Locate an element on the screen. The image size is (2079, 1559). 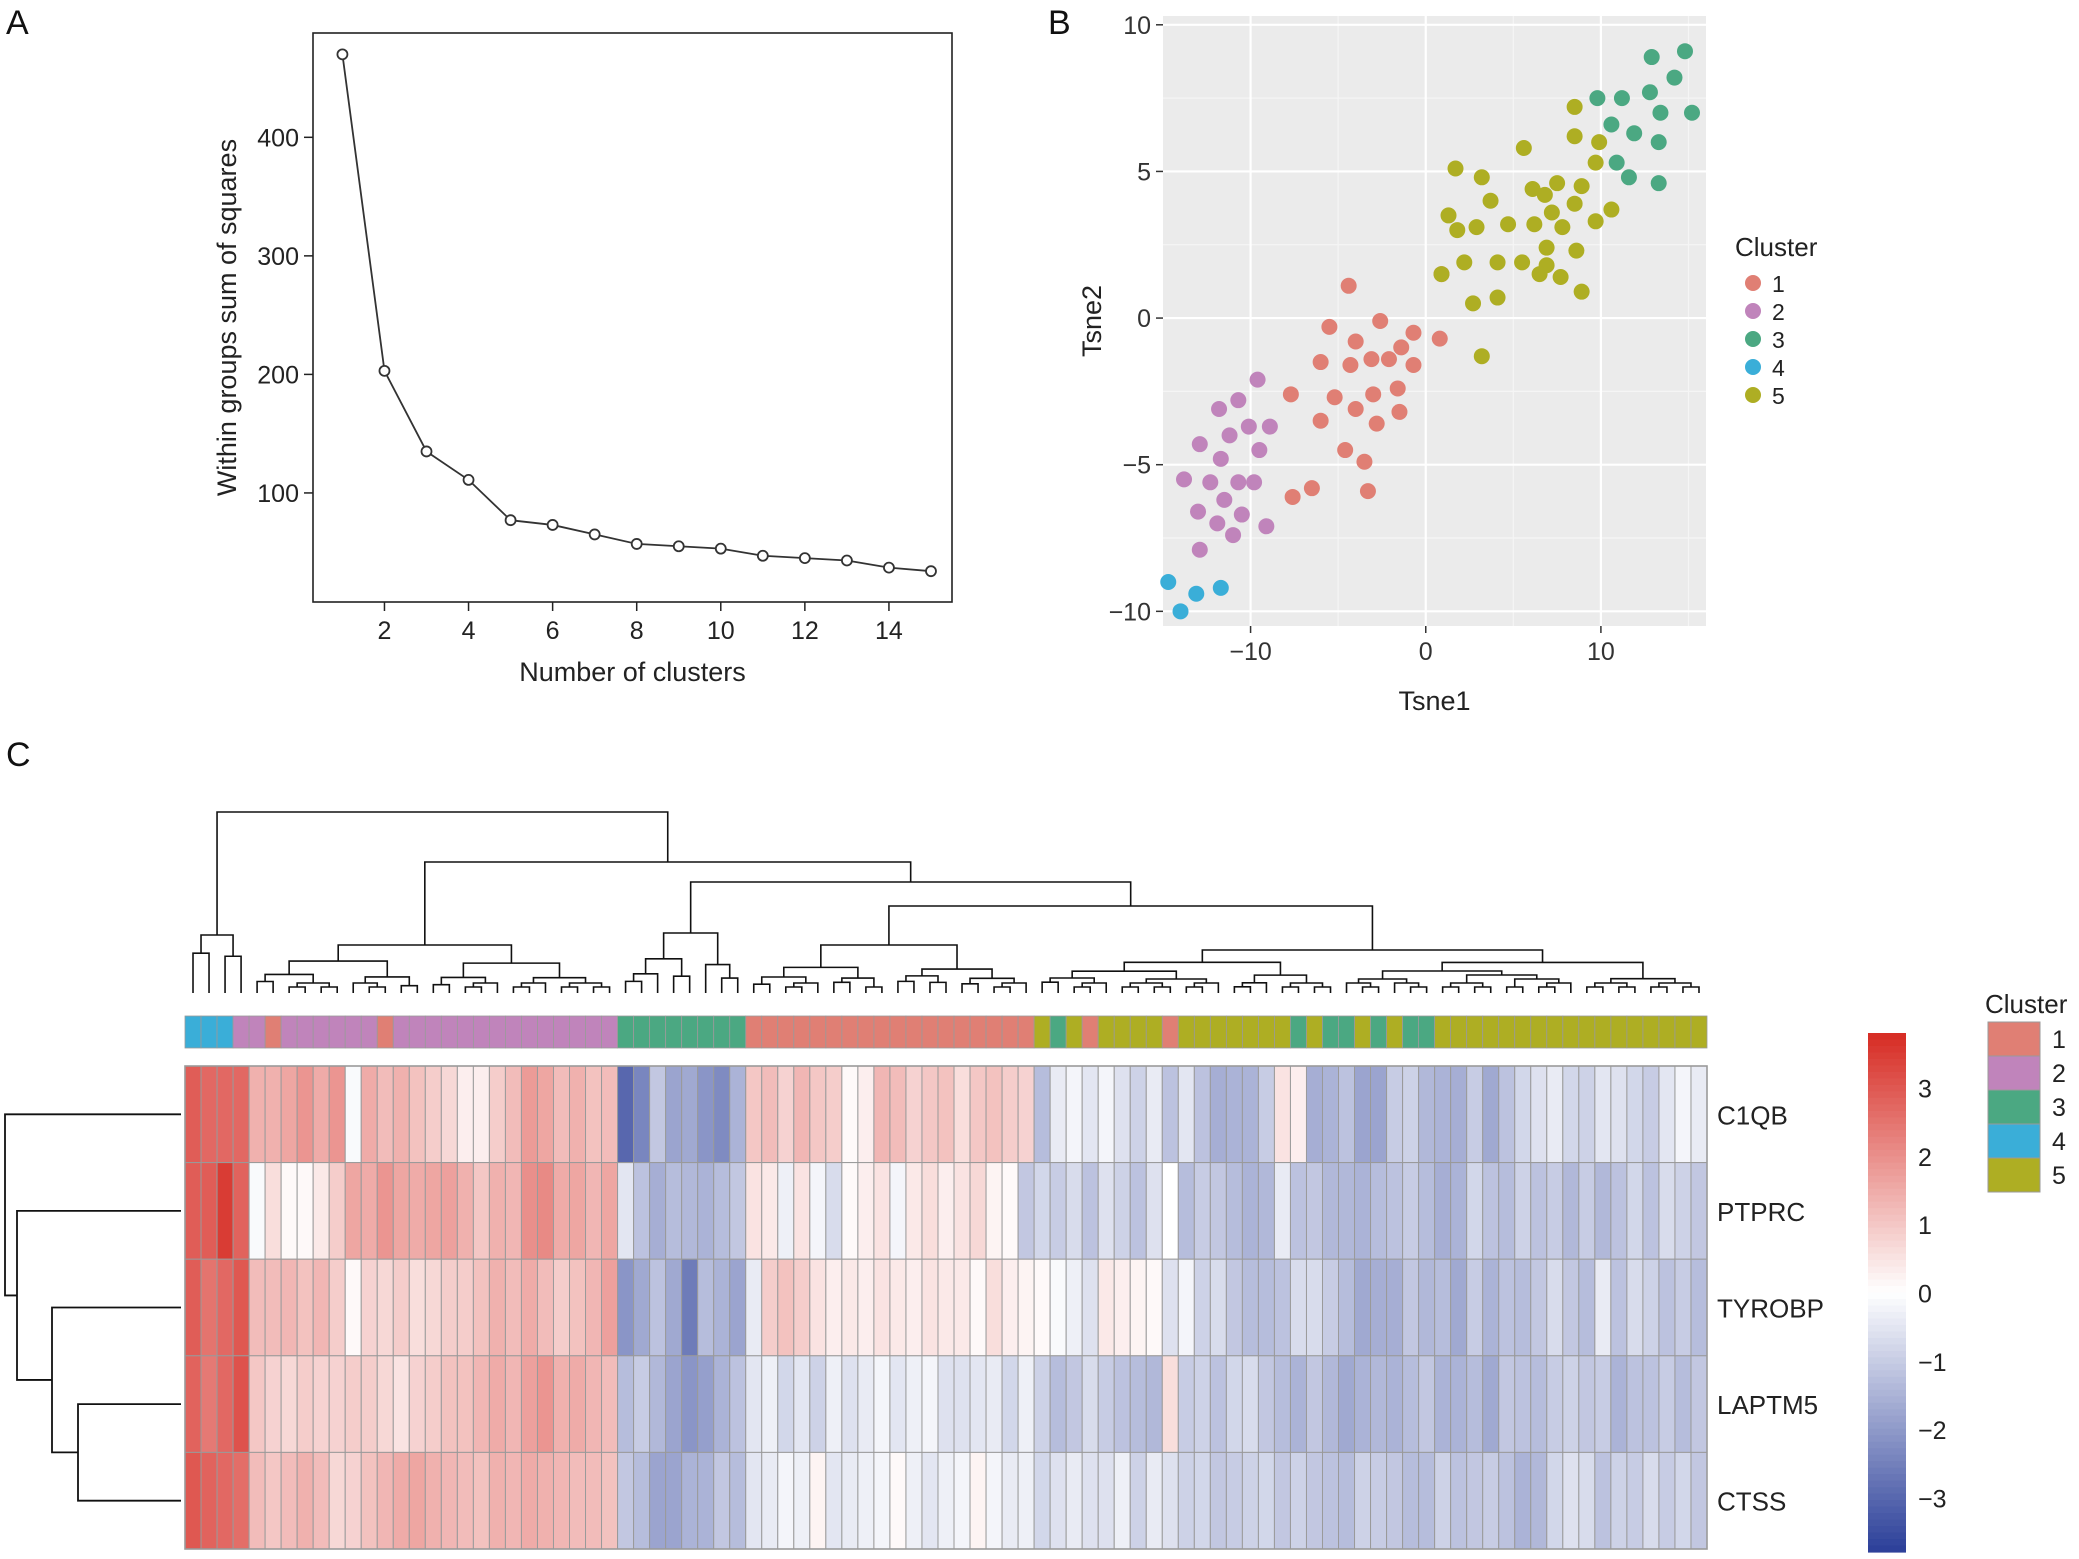
x-tick-label: 0 is located at coordinates (1426, 652).